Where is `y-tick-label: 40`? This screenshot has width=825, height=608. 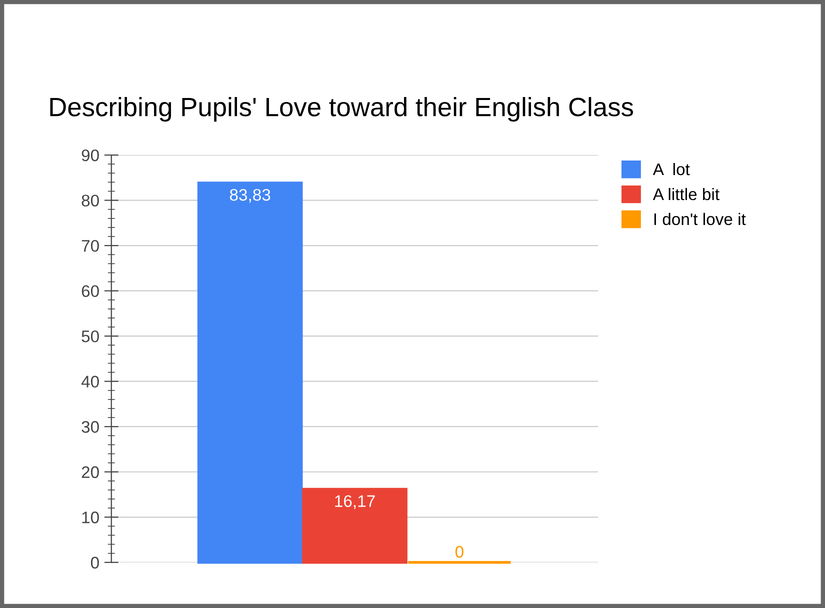
y-tick-label: 40 is located at coordinates (90, 382).